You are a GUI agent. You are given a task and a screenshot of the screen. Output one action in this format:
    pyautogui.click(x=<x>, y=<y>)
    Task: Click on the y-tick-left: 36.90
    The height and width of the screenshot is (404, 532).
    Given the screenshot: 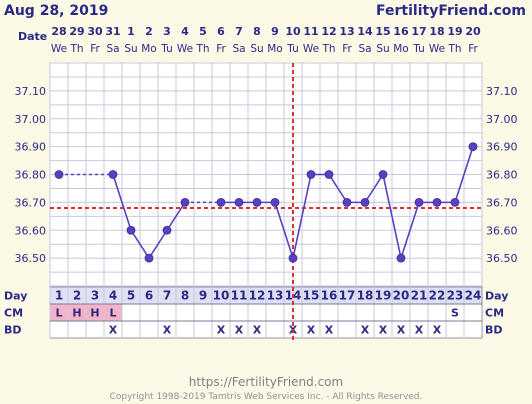 What is the action you would take?
    pyautogui.click(x=31, y=147)
    